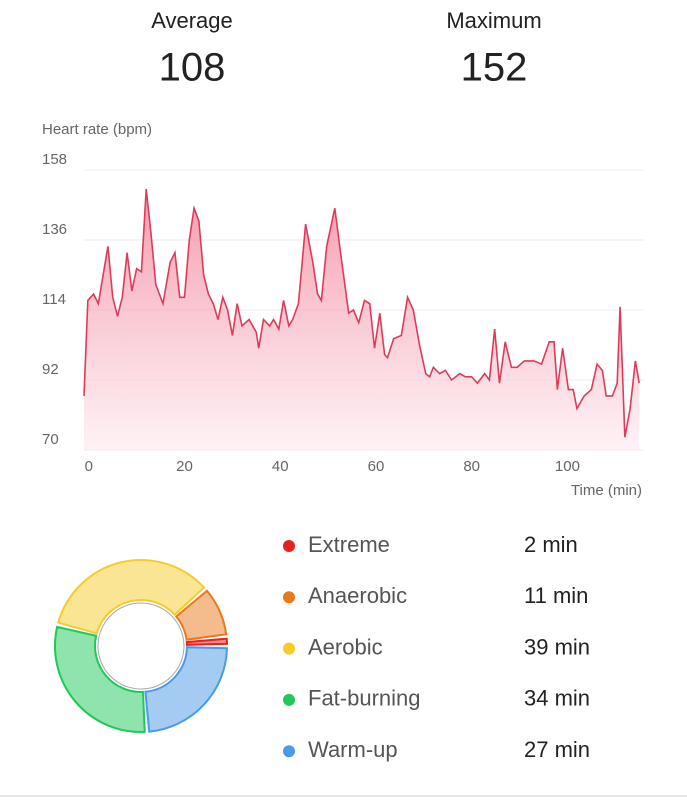 Image resolution: width=687 pixels, height=800 pixels. I want to click on x-tick-label: 40, so click(280, 466).